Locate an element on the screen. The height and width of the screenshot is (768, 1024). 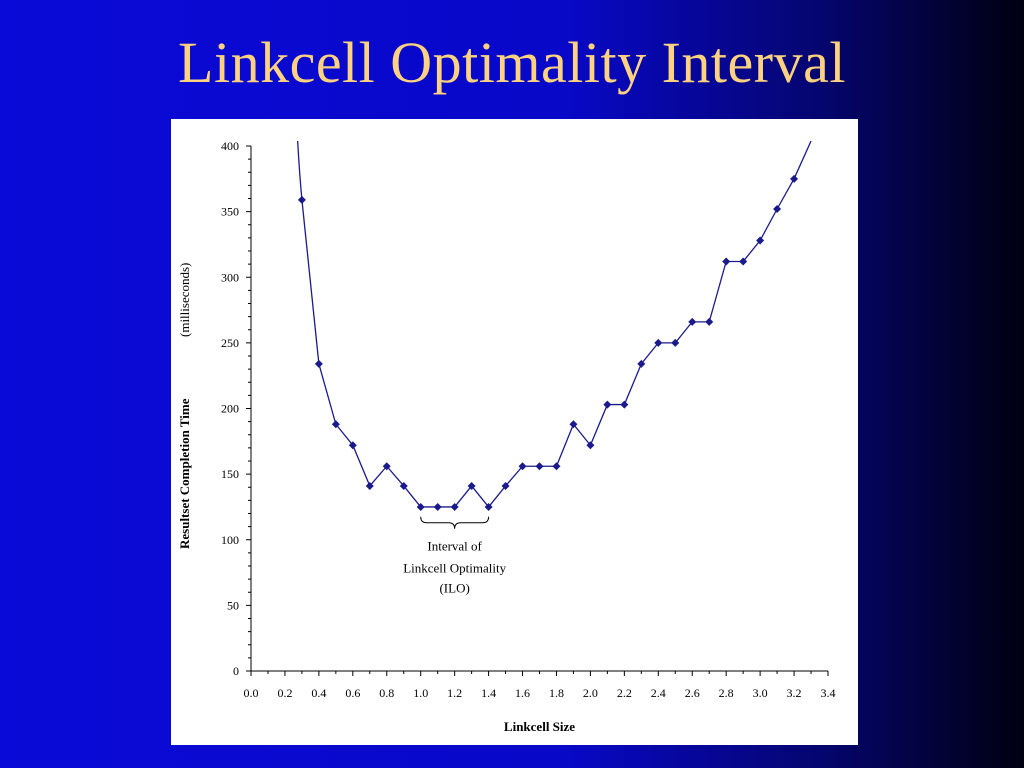
ilo-brace is located at coordinates (455, 522).